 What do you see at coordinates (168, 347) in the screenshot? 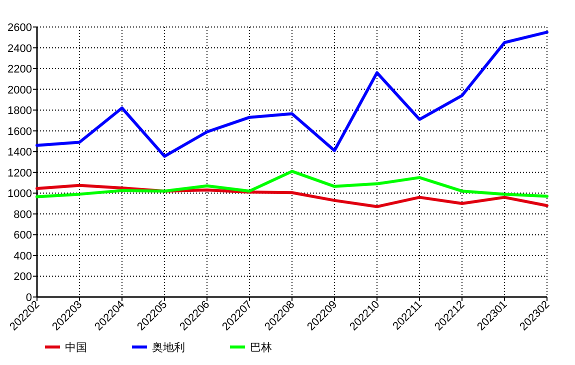
I see `legend-label: 奥地利` at bounding box center [168, 347].